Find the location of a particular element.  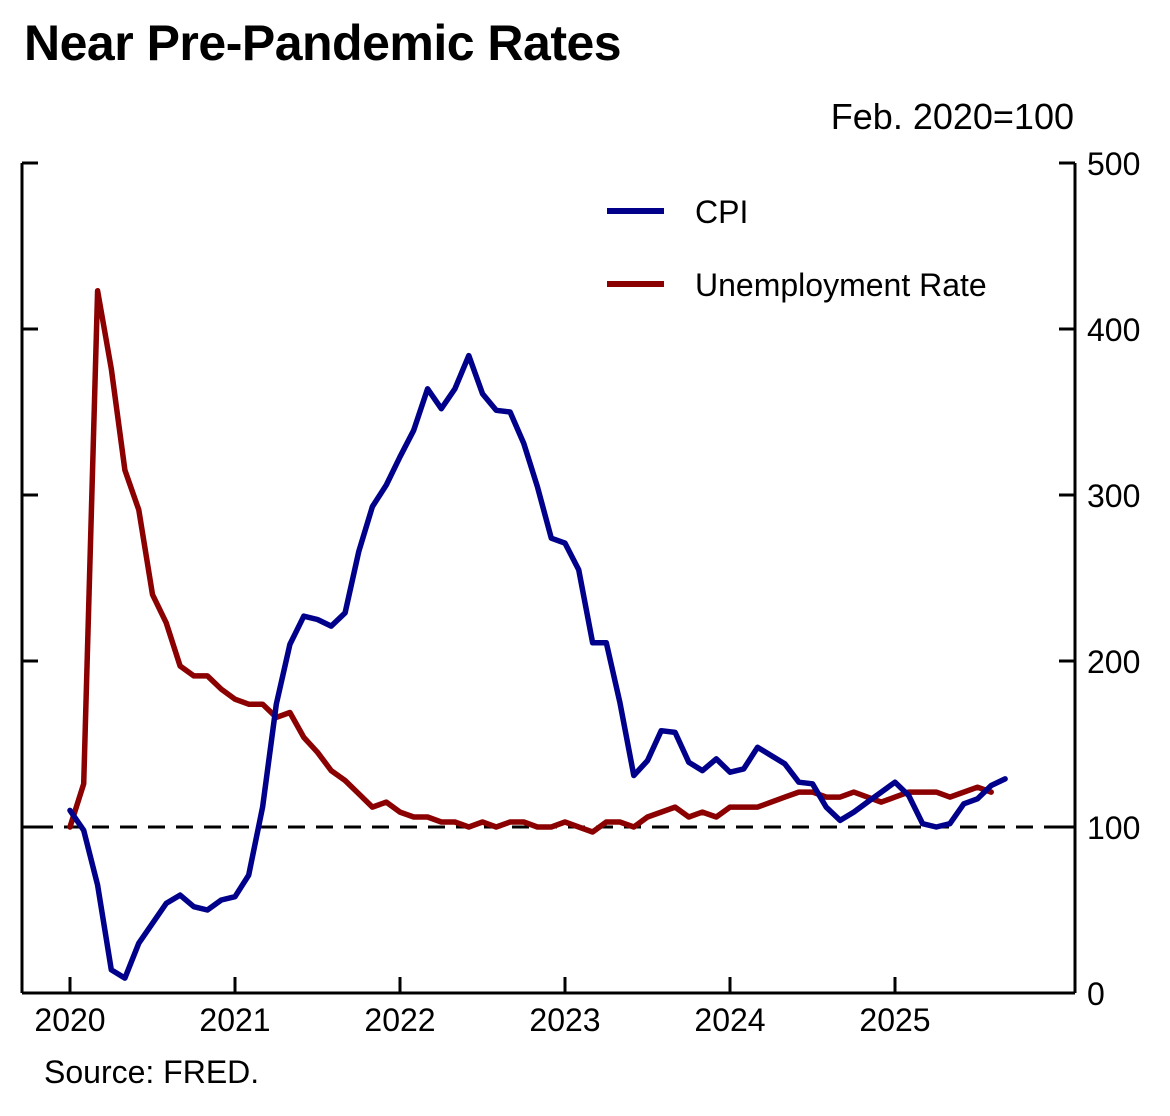

unit-label: Feb. 2020=100 is located at coordinates (952, 116).